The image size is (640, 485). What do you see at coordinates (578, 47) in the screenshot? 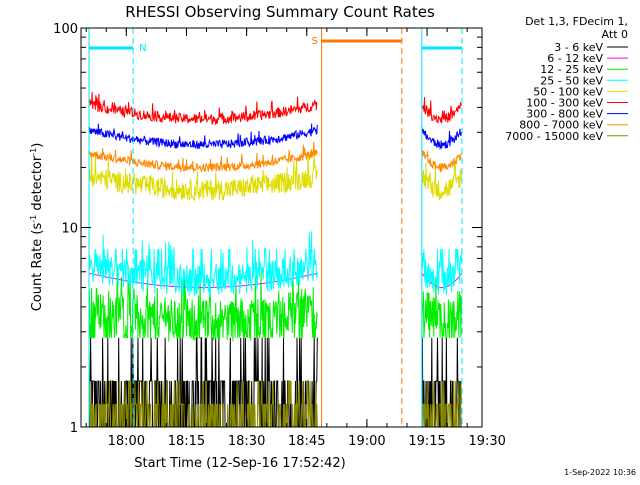
I see `legend-entry-label: 3 - 6 keV` at bounding box center [578, 47].